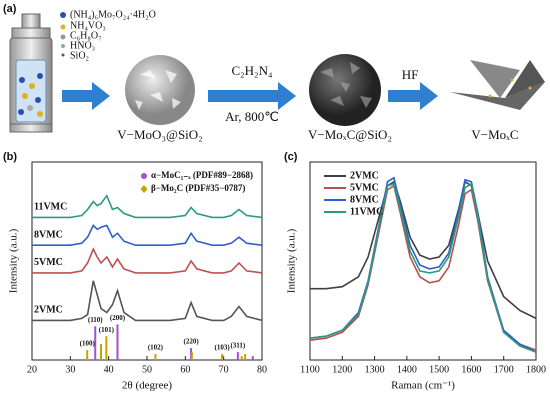  What do you see at coordinates (423, 386) in the screenshot?
I see `x-axis-label: Raman (cm⁻¹)` at bounding box center [423, 386].